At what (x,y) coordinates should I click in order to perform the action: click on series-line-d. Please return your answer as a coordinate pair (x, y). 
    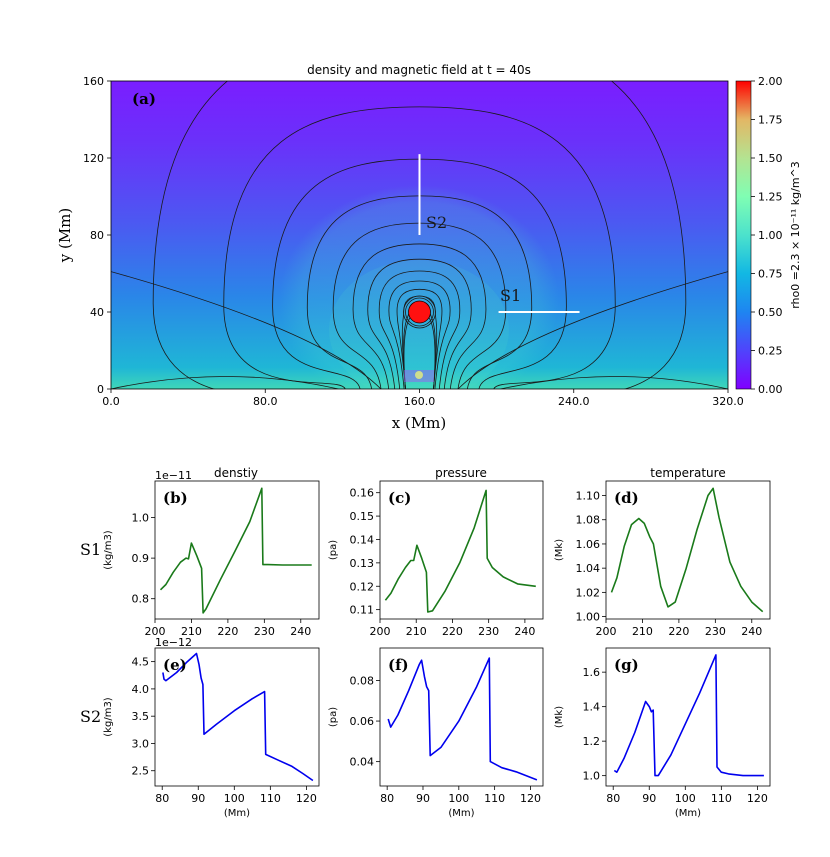
    Looking at the image, I should click on (687, 550).